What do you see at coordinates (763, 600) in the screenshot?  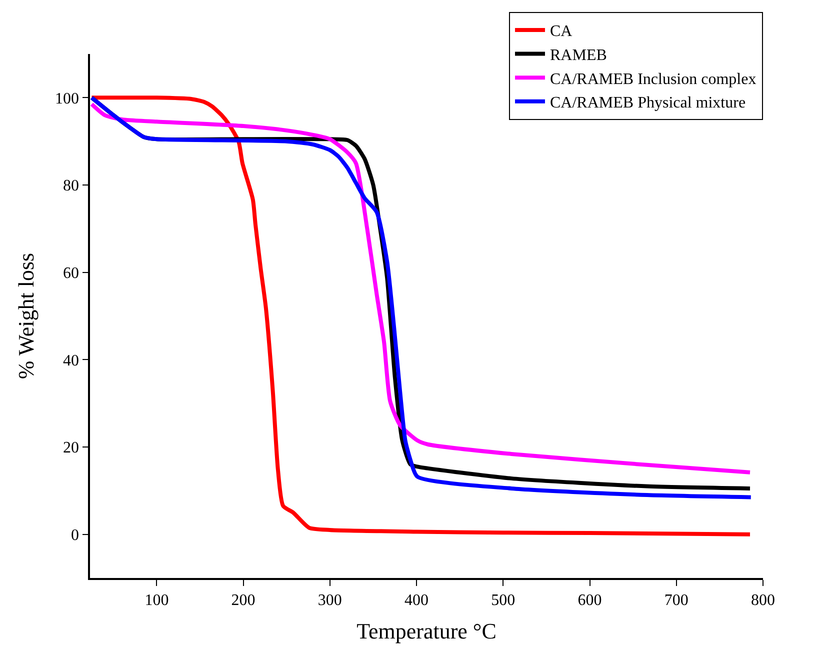 I see `x-tick-label: 800` at bounding box center [763, 600].